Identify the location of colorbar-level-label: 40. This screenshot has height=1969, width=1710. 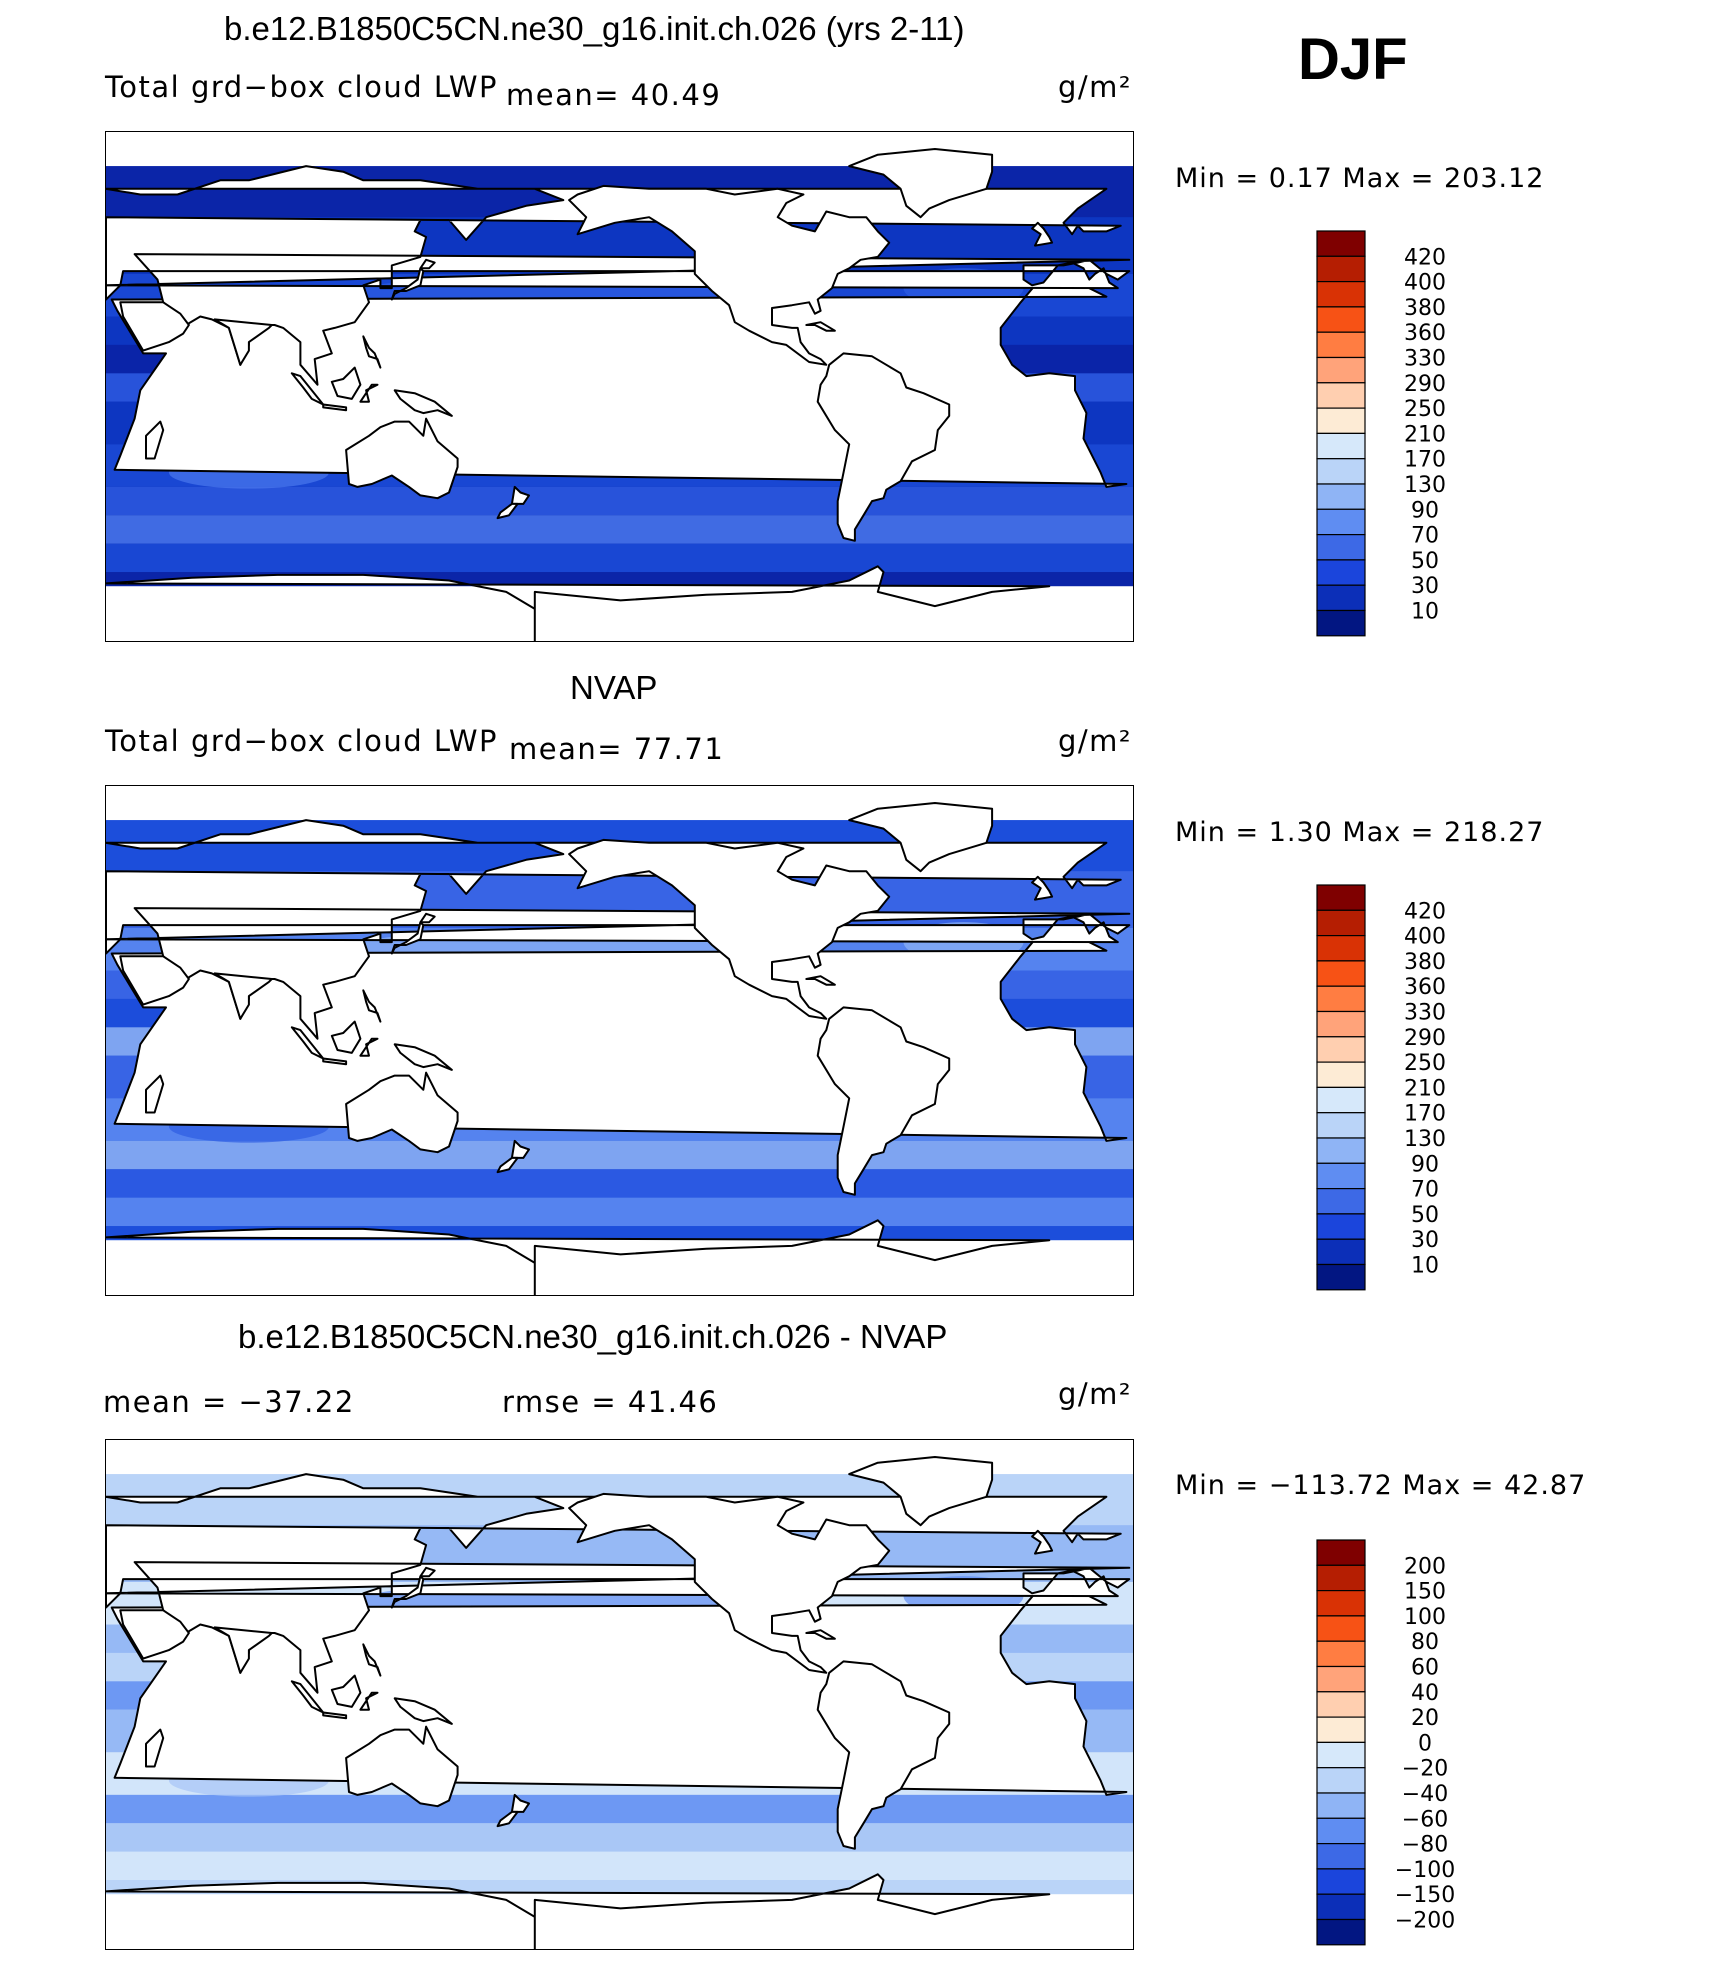
(1425, 1693).